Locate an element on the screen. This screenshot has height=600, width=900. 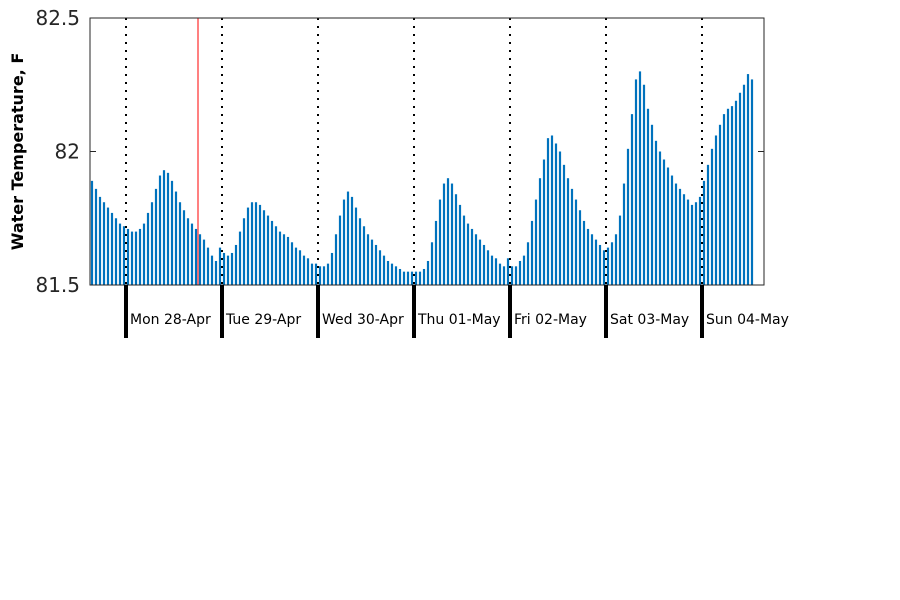
day-label: Tue 29-Apr is located at coordinates (263, 320).